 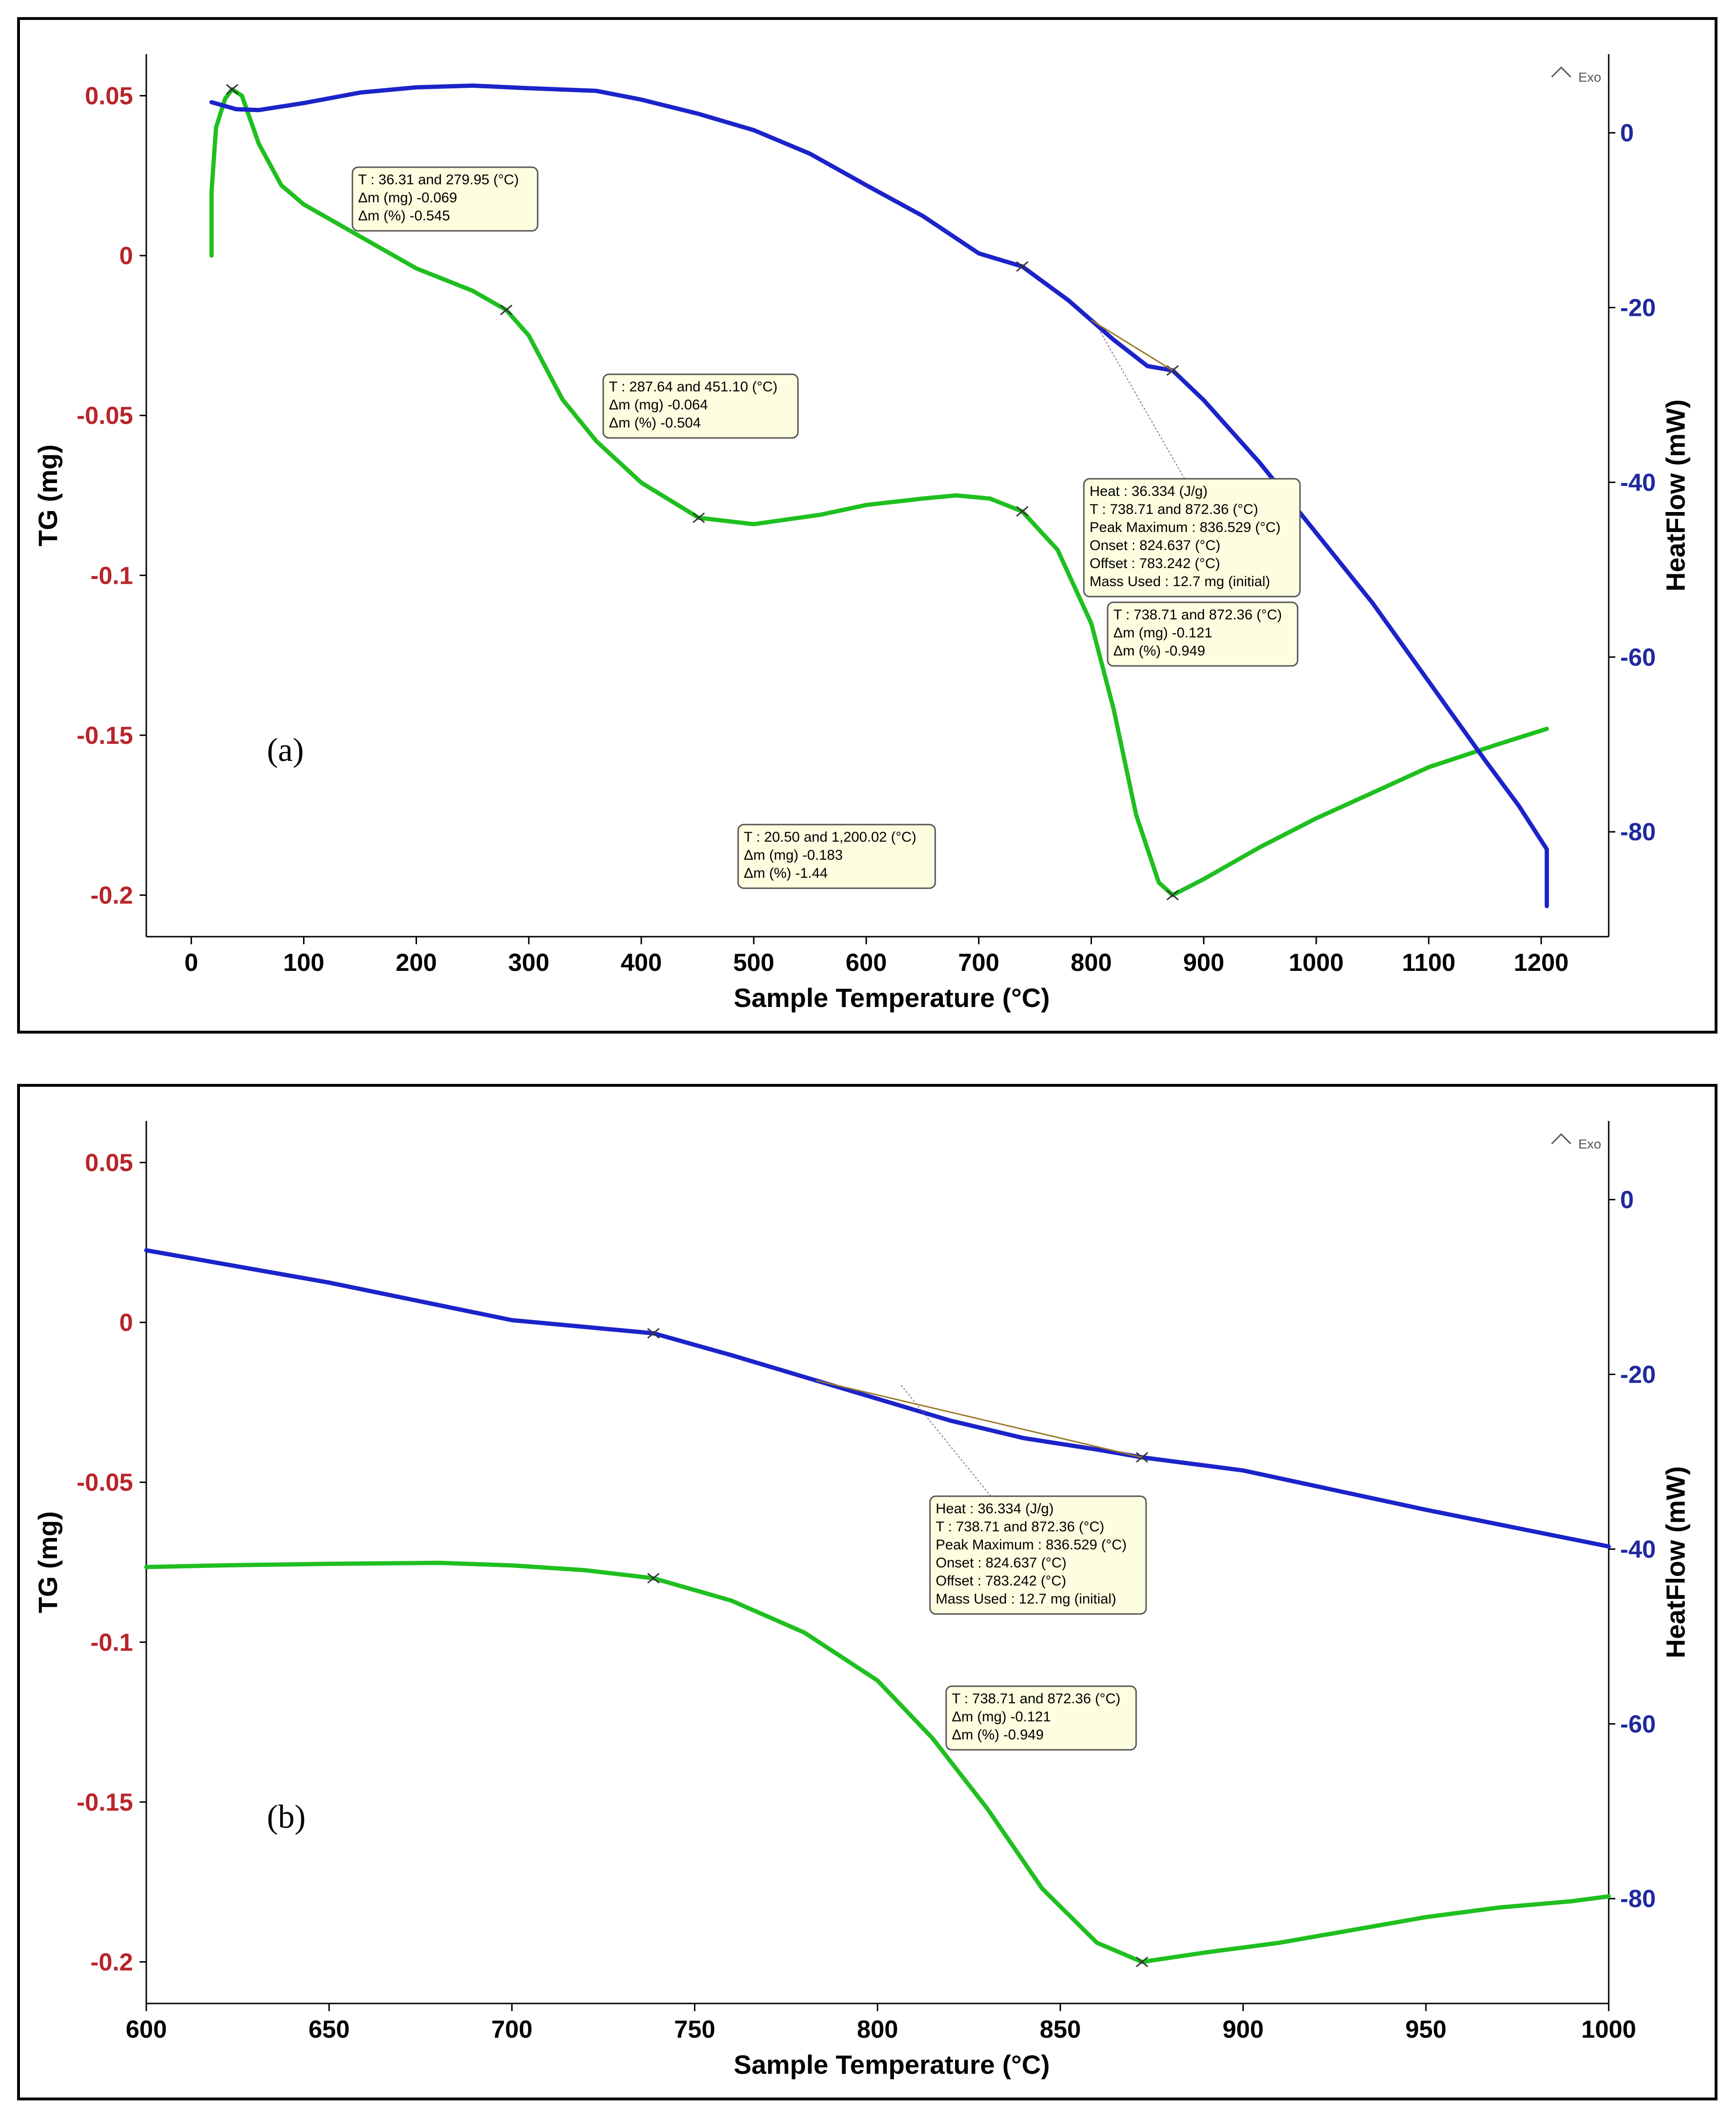 What do you see at coordinates (191, 963) in the screenshot?
I see `x-tick-label: 0` at bounding box center [191, 963].